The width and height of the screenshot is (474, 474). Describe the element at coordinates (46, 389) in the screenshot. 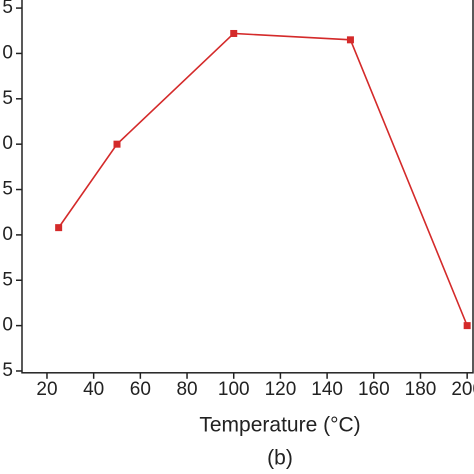

I see `x-tick-label: 20` at that location.